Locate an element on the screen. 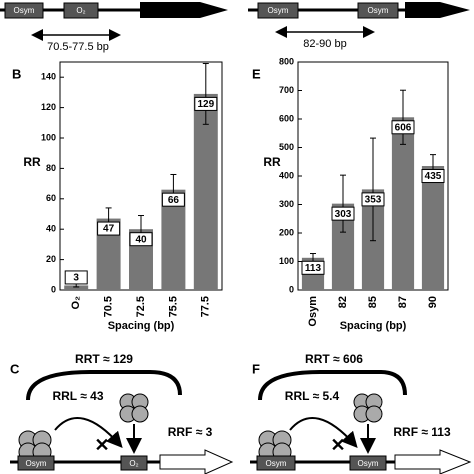  x-tick-label: 85 is located at coordinates (373, 302).